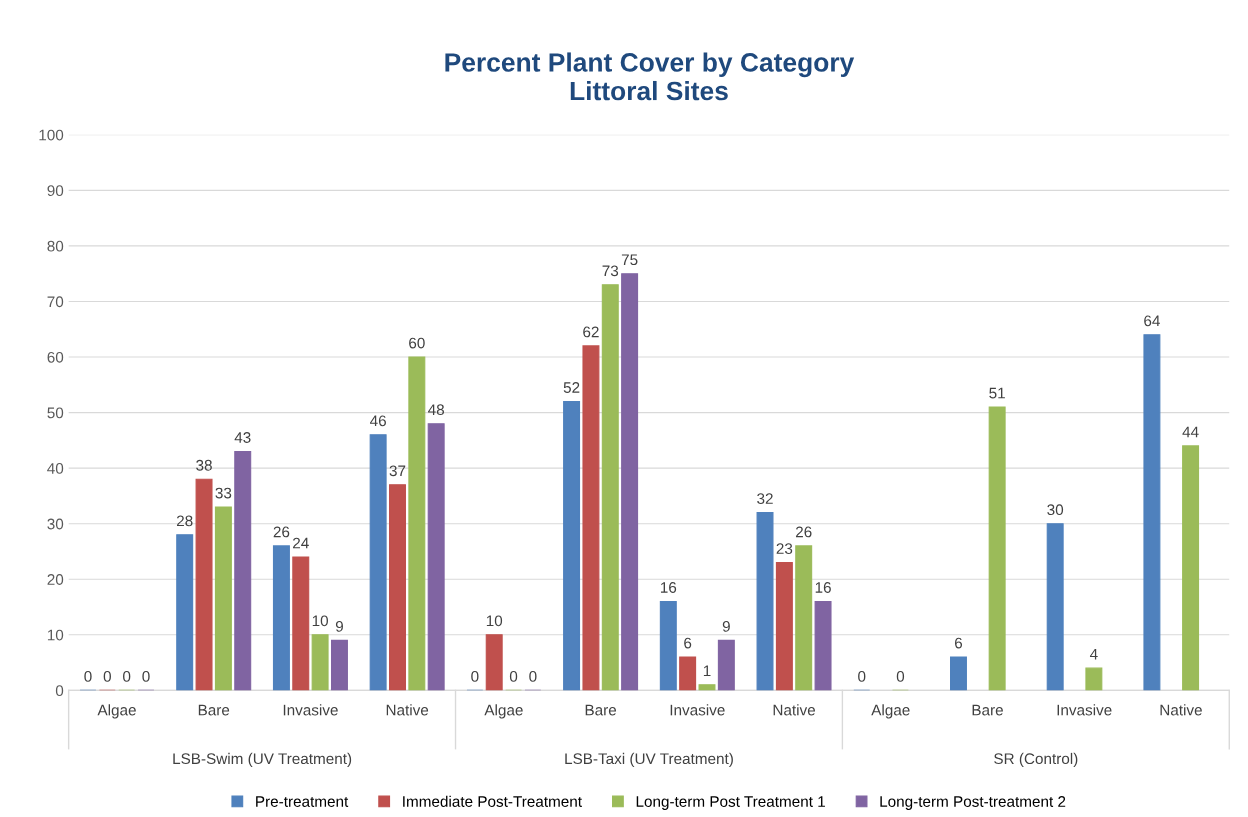 The width and height of the screenshot is (1248, 817). I want to click on data-label: 28, so click(184, 521).